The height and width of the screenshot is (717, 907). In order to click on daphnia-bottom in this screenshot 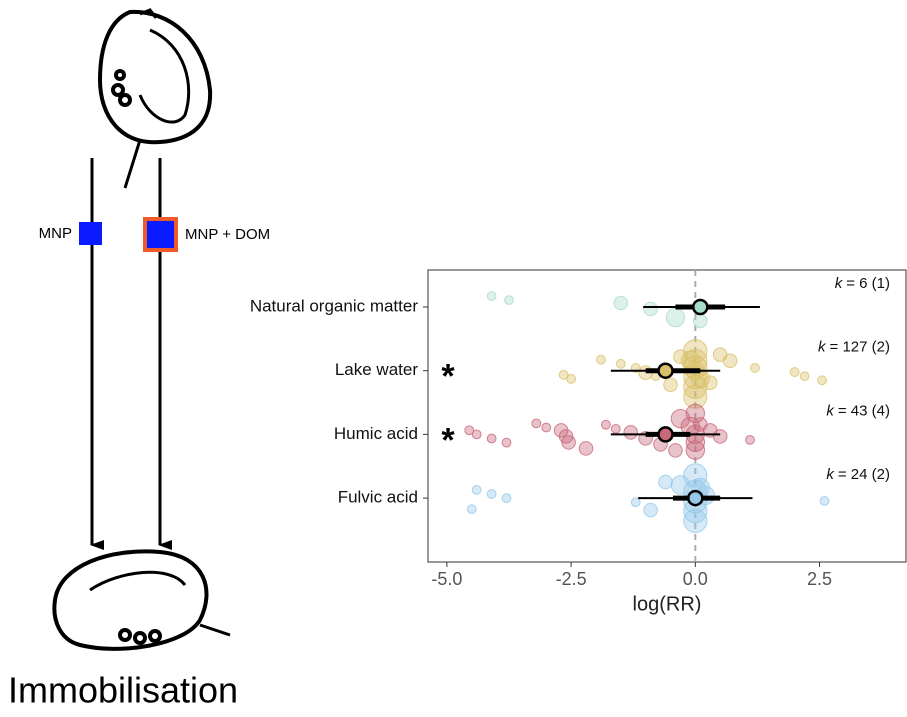, I will do `click(141, 600)`.